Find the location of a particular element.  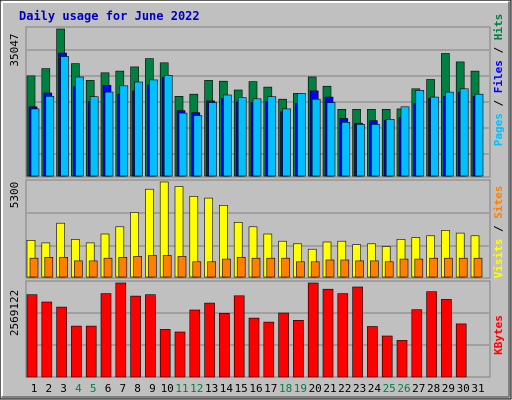

x-tick-label: 27 is located at coordinates (418, 388).